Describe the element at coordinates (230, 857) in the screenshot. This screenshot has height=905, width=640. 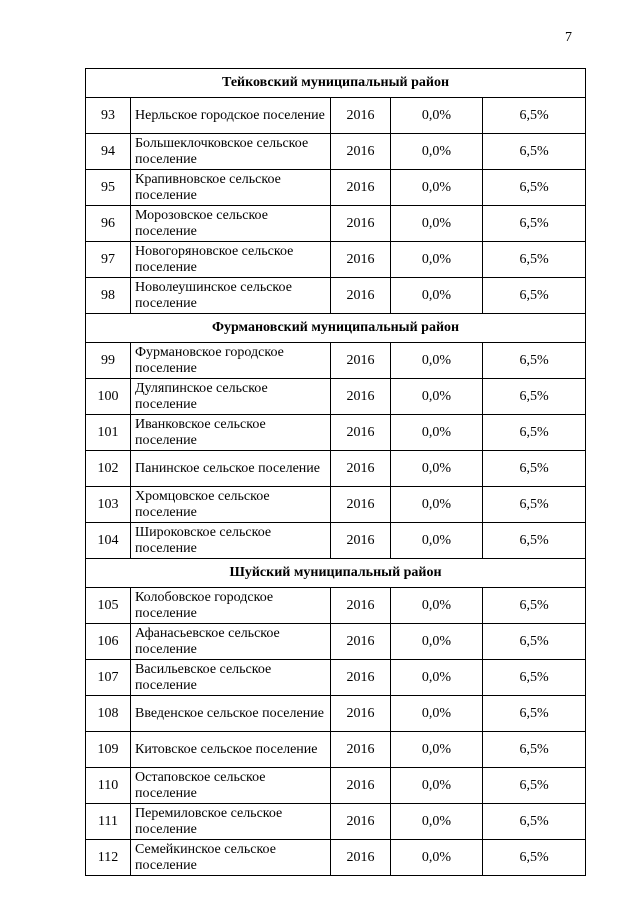
I see `settlement-name-cell: Семейкинское сельское поселение` at that location.